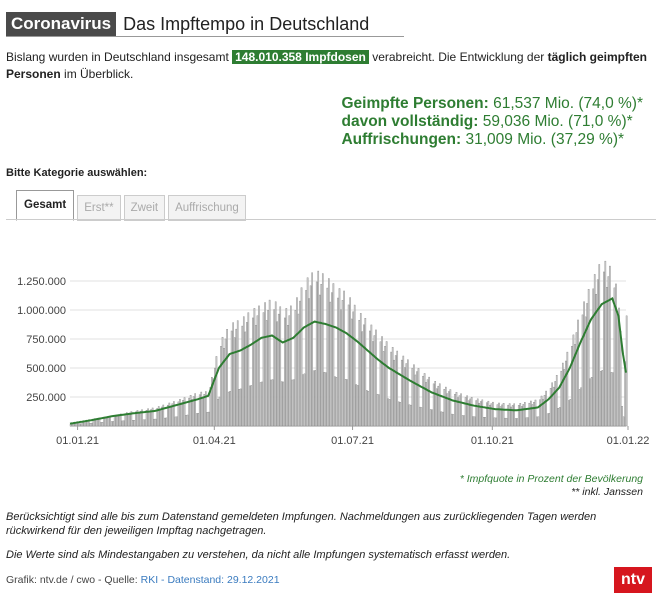 This screenshot has width=663, height=600. Describe the element at coordinates (99, 208) in the screenshot. I see `tab-erst: Erst**` at that location.